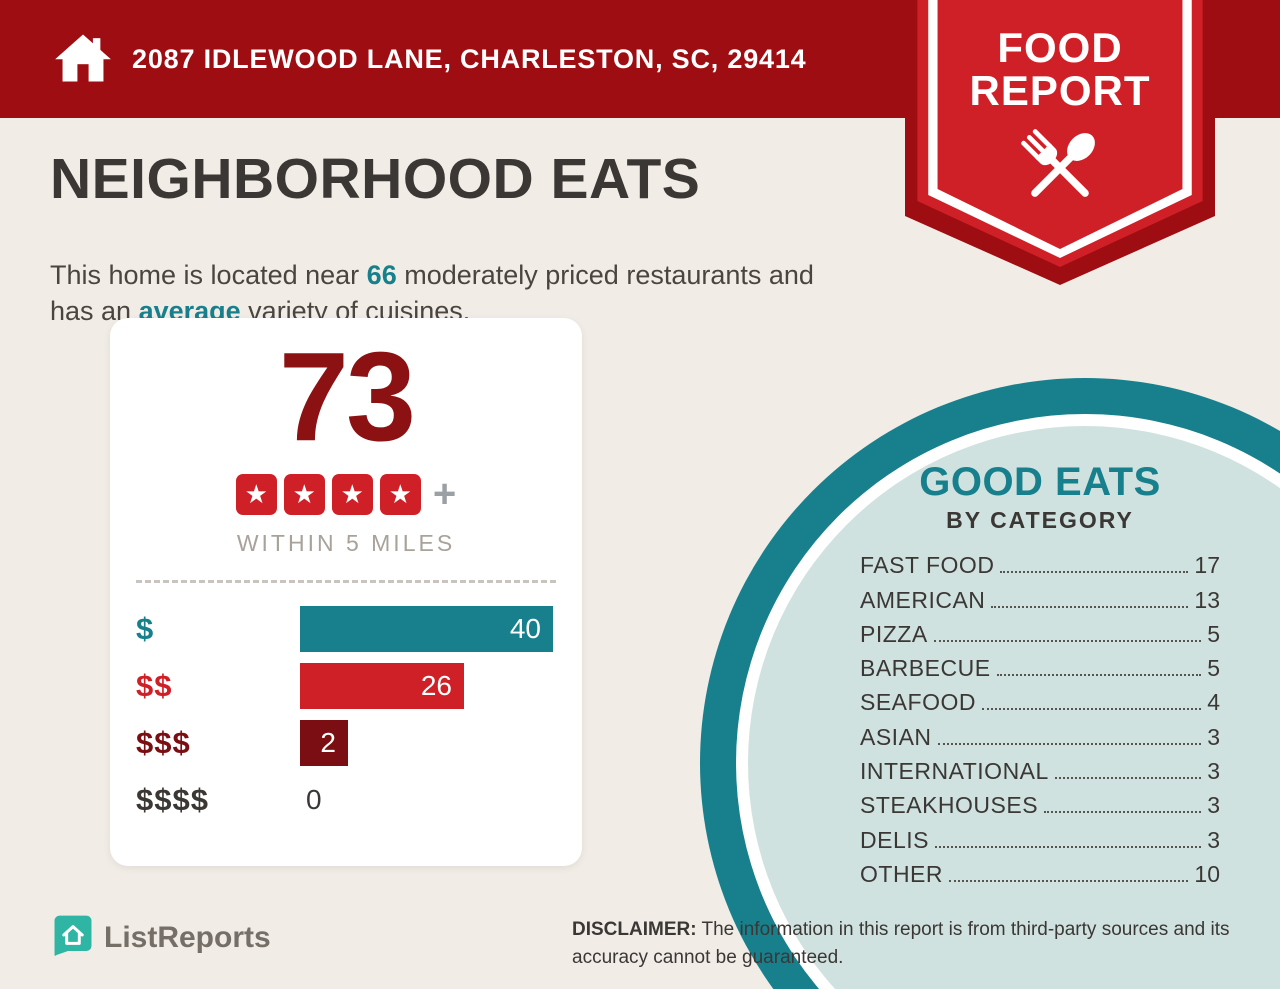  Describe the element at coordinates (1207, 873) in the screenshot. I see `category-value: 10` at that location.